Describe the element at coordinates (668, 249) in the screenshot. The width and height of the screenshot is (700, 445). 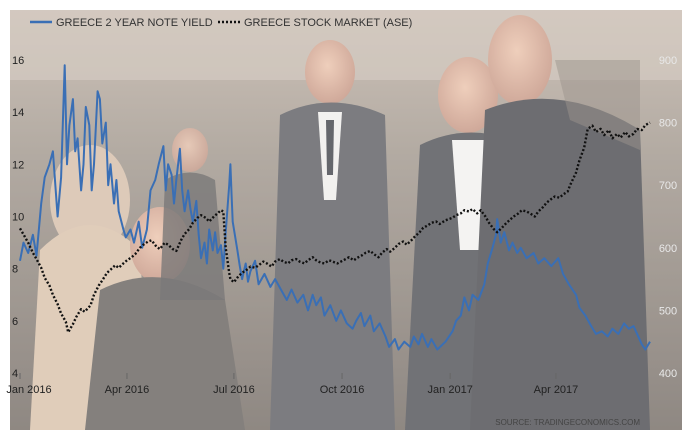
I see `y-right-tick-label: 600` at that location.